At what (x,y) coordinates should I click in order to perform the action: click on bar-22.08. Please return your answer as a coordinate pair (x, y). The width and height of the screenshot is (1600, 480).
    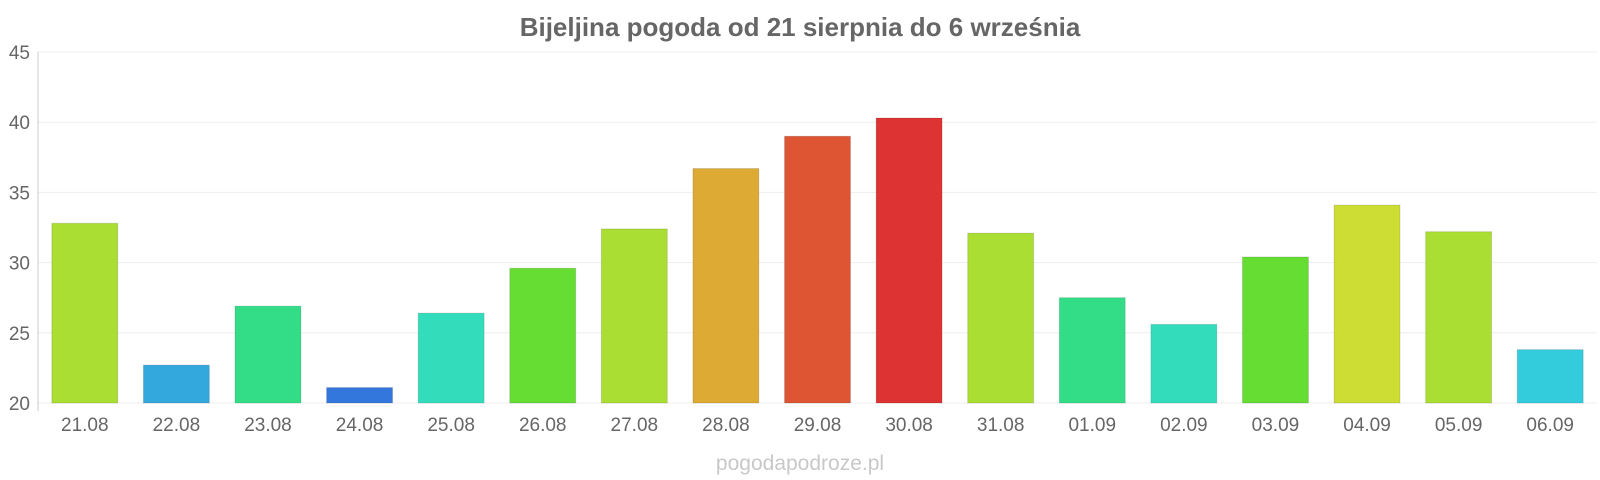
    Looking at the image, I should click on (176, 384).